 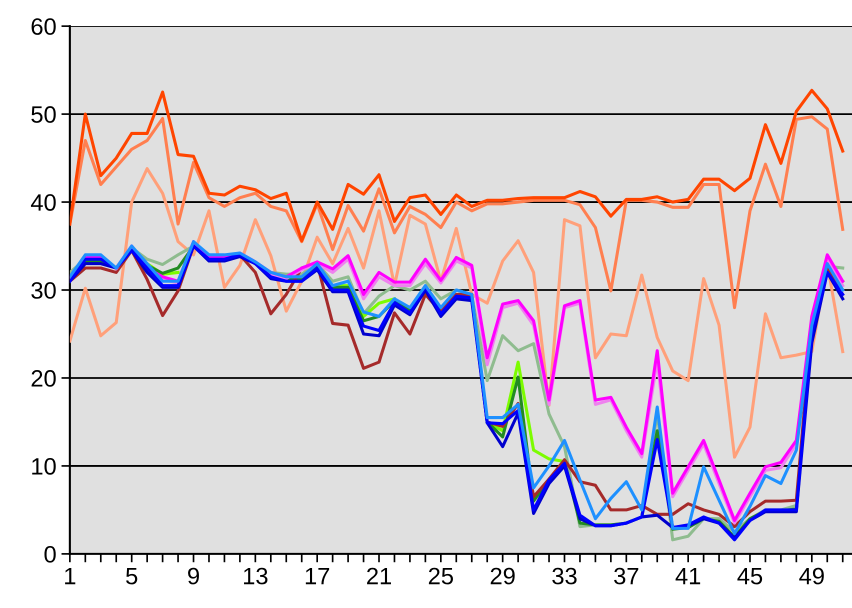 I want to click on x-tick-label: 49, so click(x=811, y=576).